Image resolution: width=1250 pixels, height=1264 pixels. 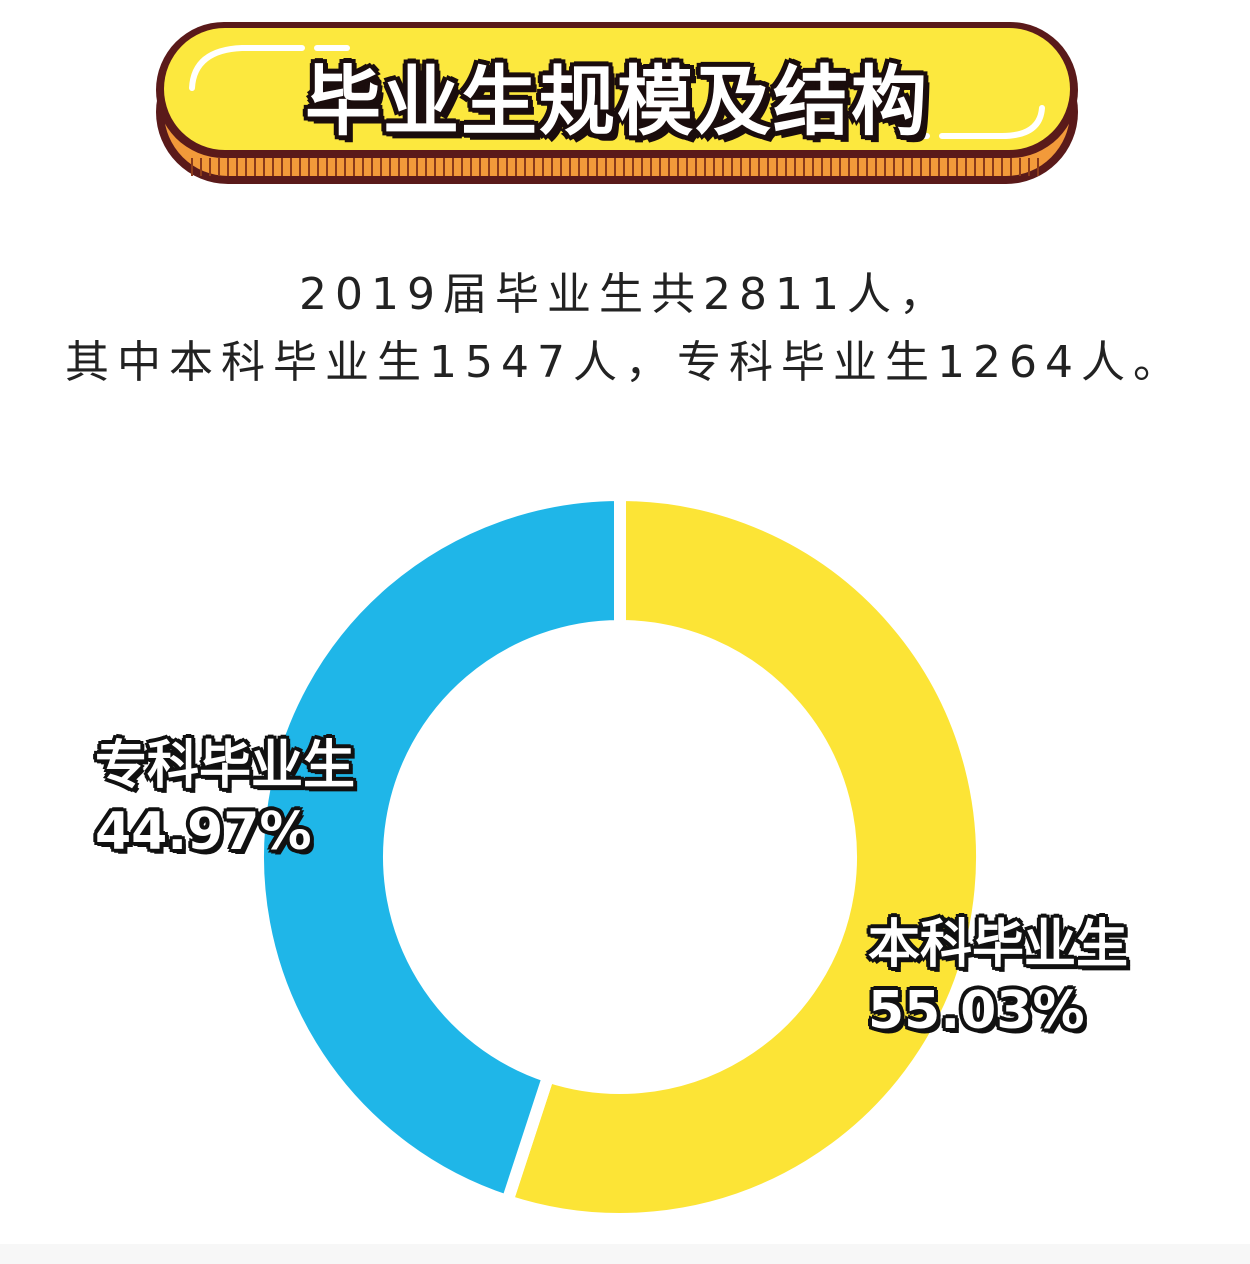 What do you see at coordinates (625, 1254) in the screenshot?
I see `bottom-strip` at bounding box center [625, 1254].